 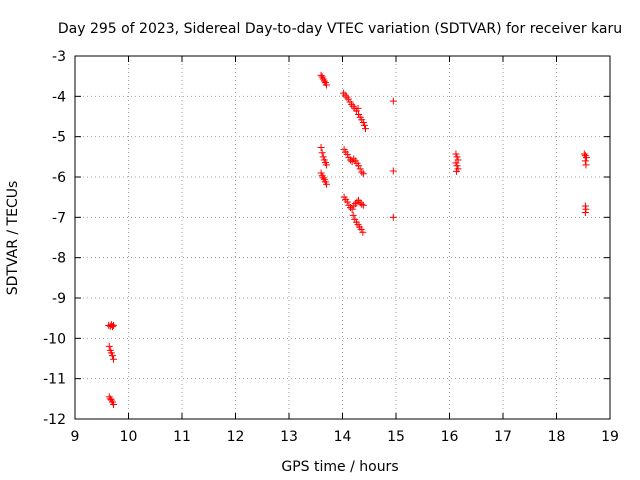 I want to click on y-tick-label: -3, so click(x=59, y=57).